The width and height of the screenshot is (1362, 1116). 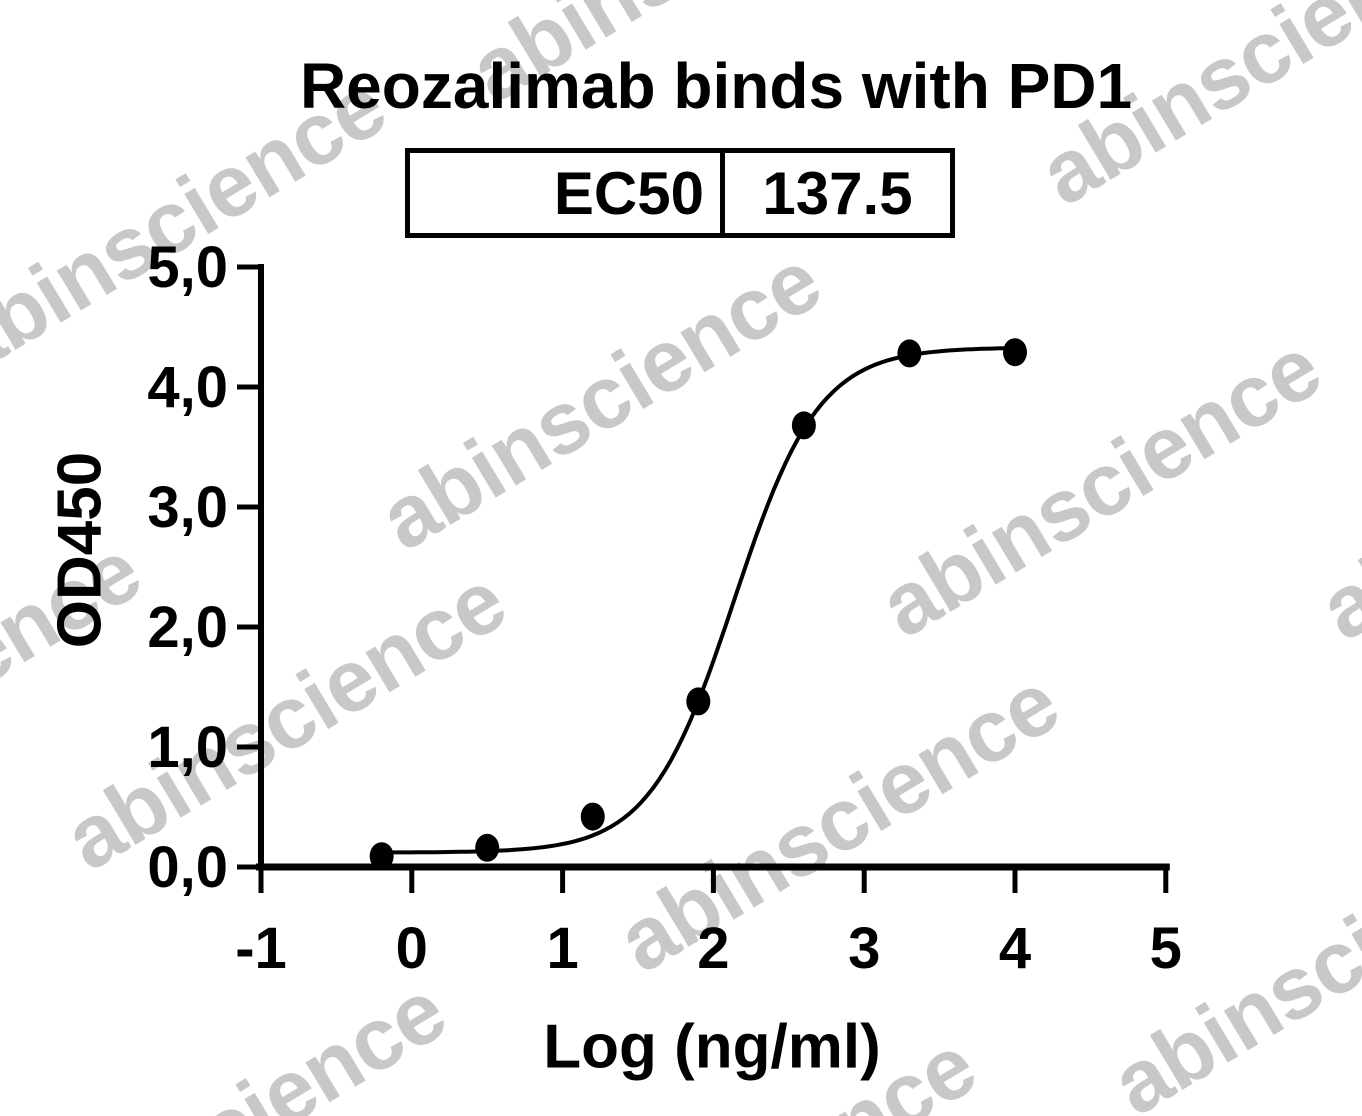 What do you see at coordinates (864, 948) in the screenshot?
I see `x-tick-label: 3` at bounding box center [864, 948].